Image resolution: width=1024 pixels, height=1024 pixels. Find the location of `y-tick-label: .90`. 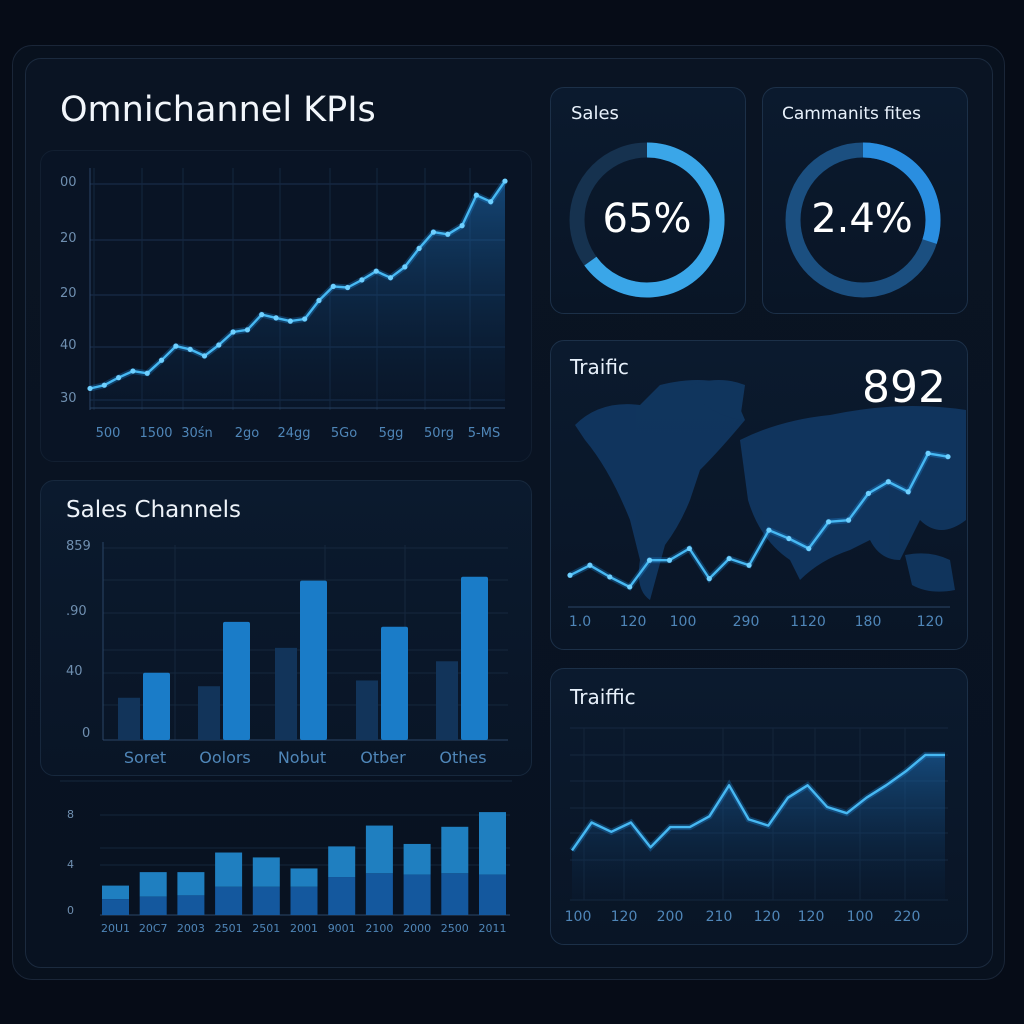

y-tick-label: .90 is located at coordinates (76, 611).